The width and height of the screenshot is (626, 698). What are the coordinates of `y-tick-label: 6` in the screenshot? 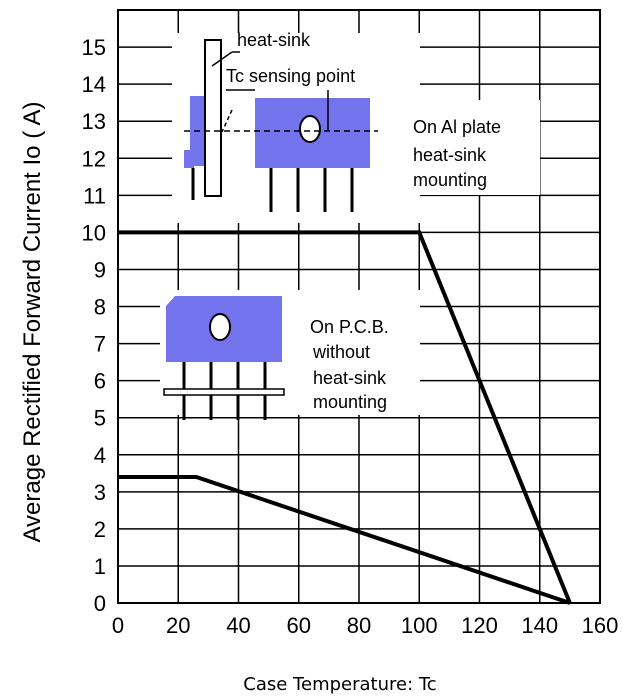 It's located at (100, 381).